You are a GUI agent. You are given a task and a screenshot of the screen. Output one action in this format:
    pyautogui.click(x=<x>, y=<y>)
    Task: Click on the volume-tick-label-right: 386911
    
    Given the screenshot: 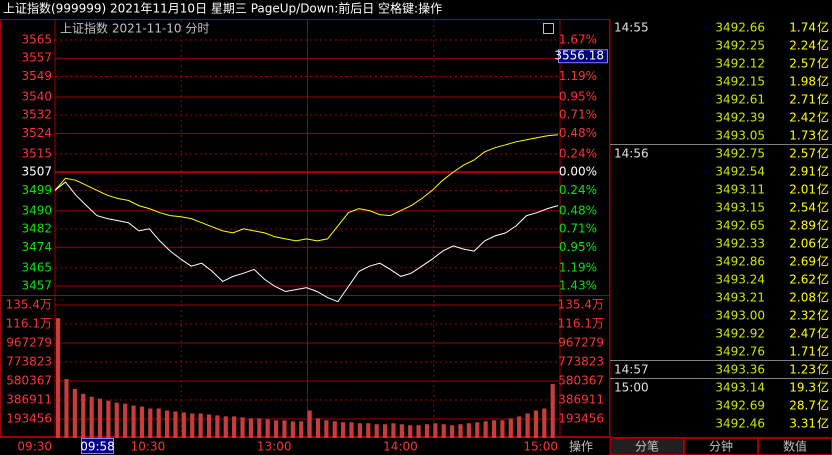 What is the action you would take?
    pyautogui.click(x=581, y=399)
    